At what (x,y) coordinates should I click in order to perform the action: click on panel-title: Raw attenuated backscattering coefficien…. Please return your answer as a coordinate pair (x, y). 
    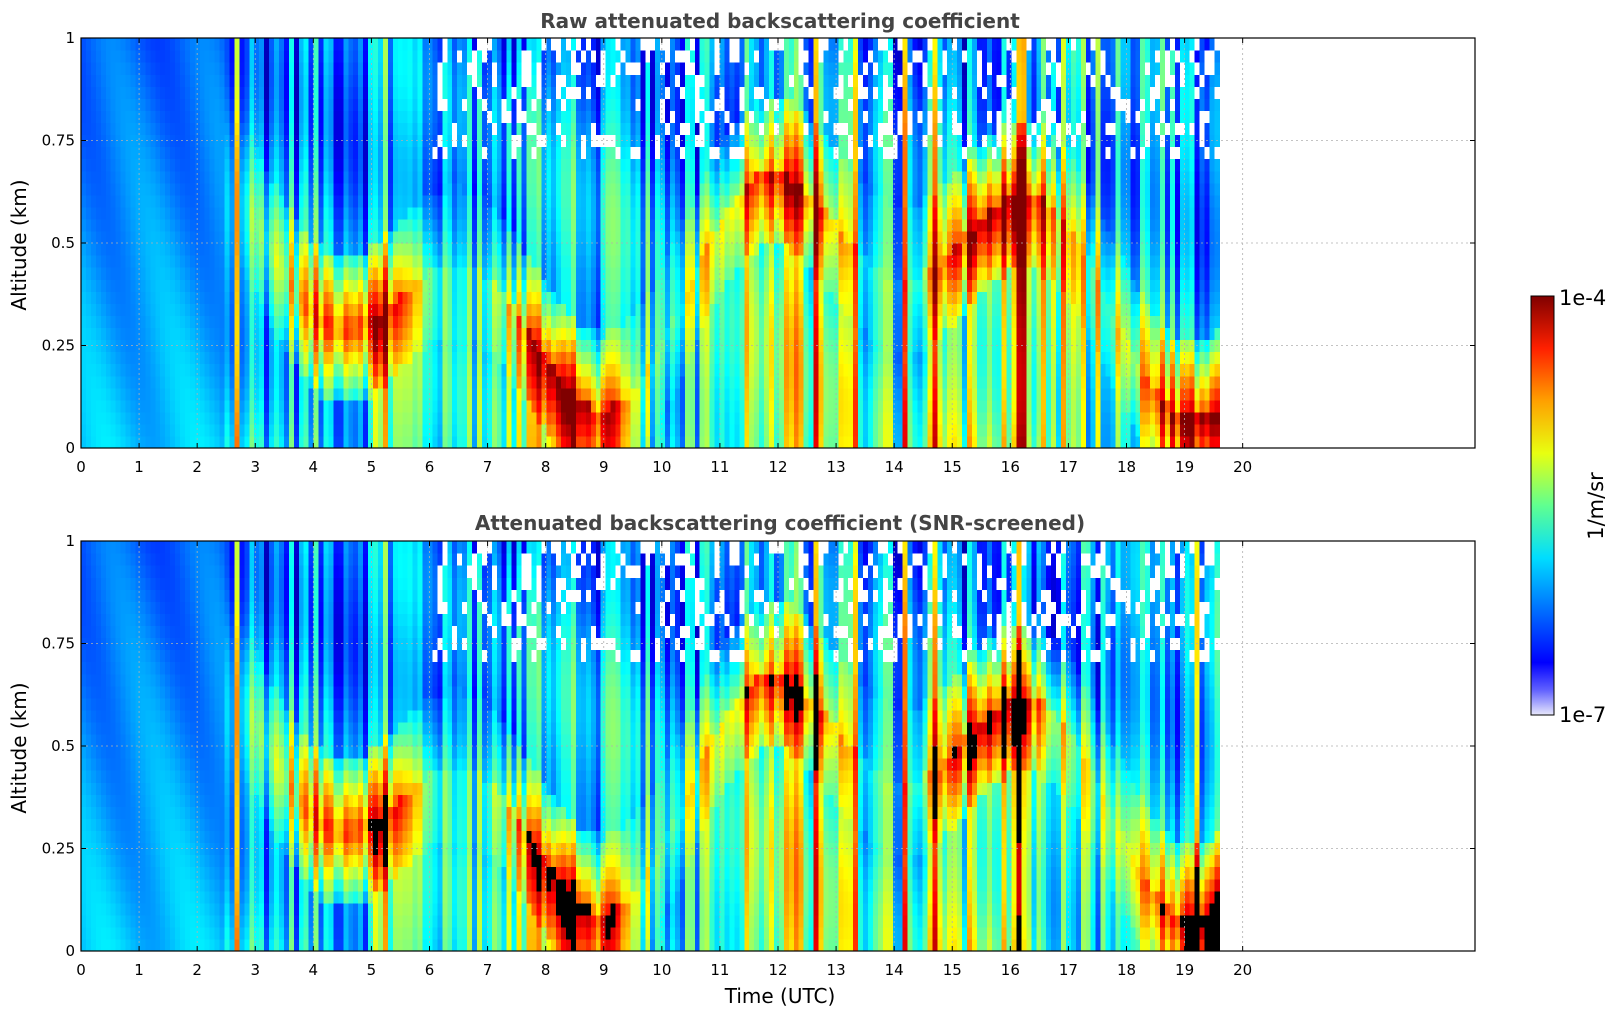
    Looking at the image, I should click on (780, 21).